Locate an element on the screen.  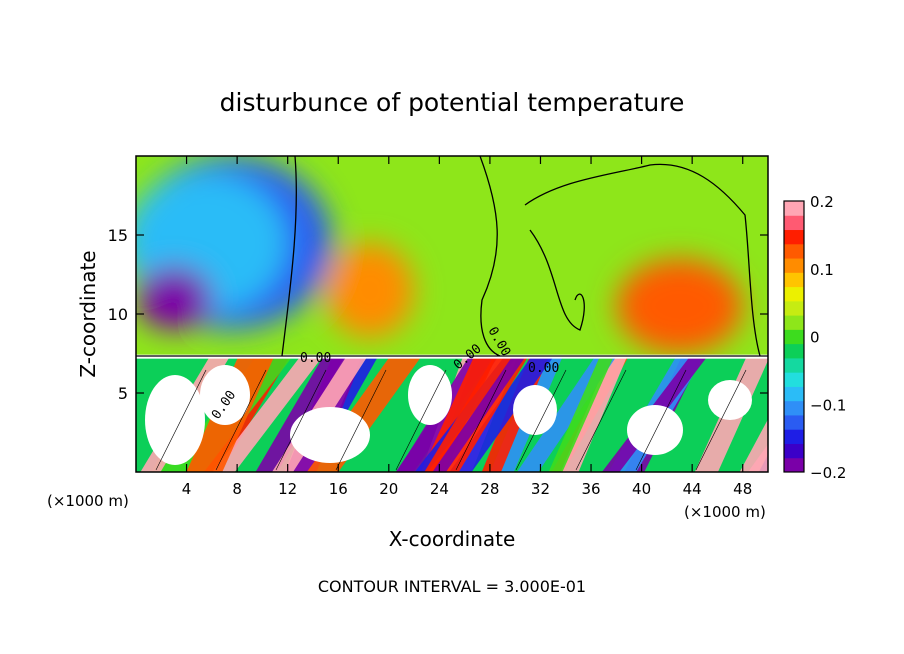
x-tick-label-2: 12 is located at coordinates (287, 489).